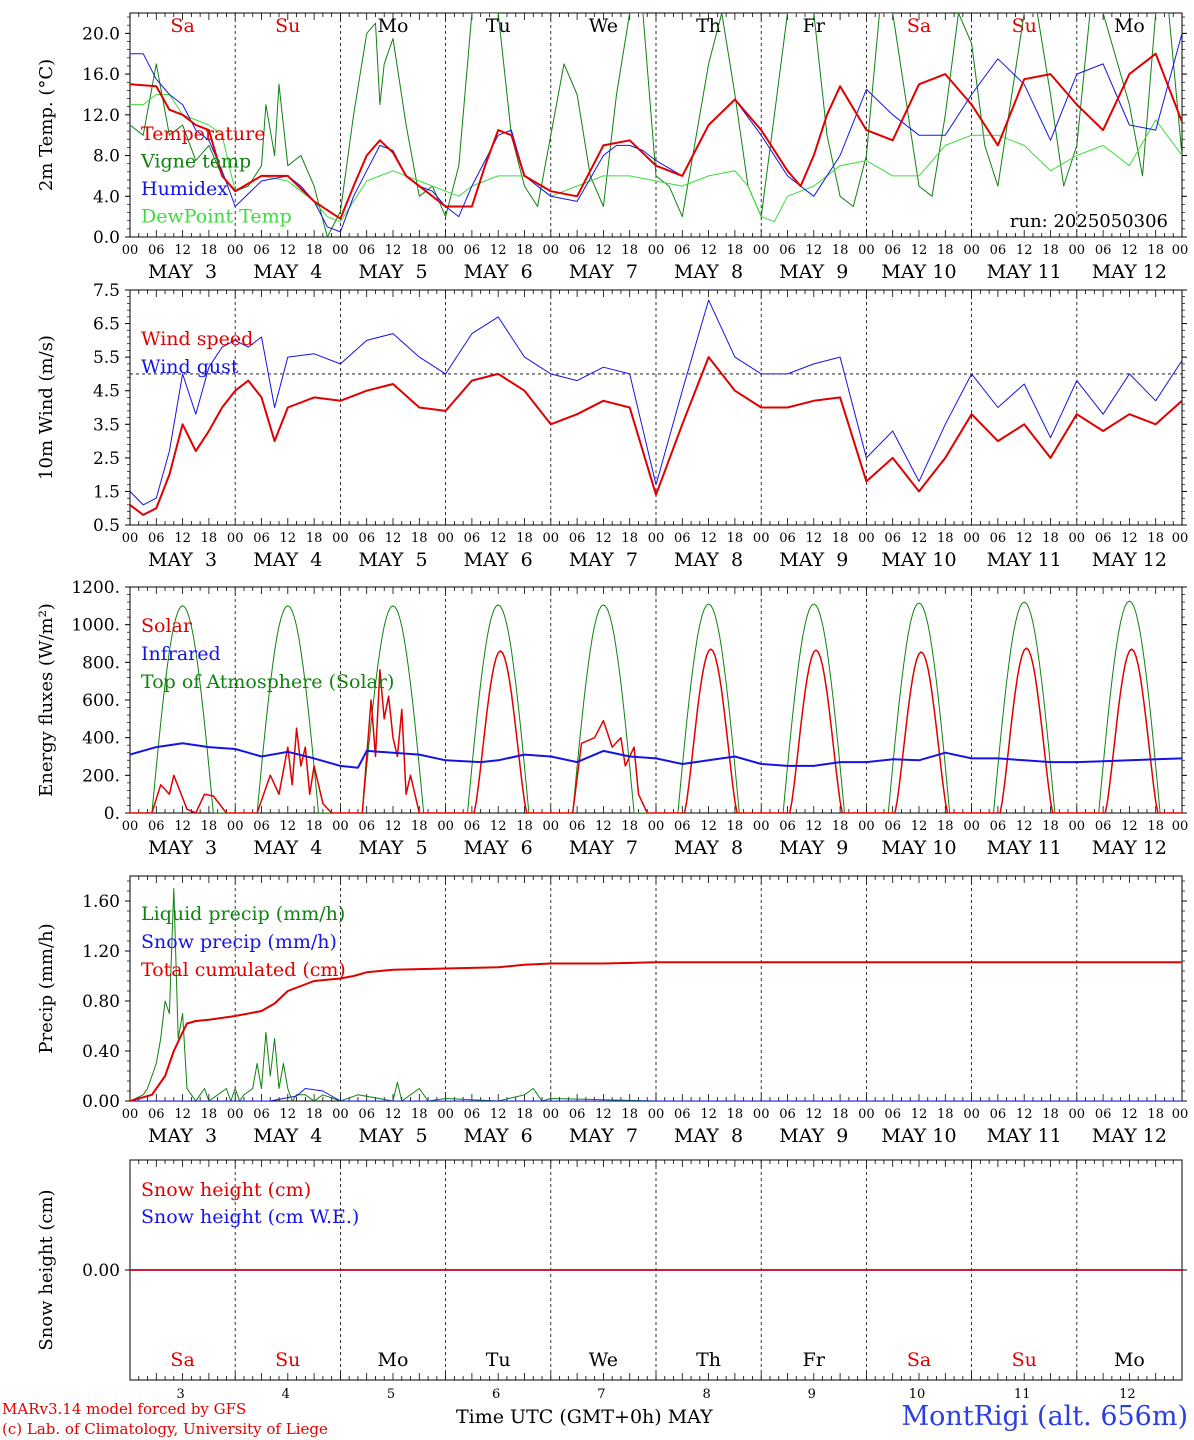 This screenshot has height=1440, width=1194. Describe the element at coordinates (250, 1217) in the screenshot. I see `legend-entry: Snow height (cm W.E.)` at that location.